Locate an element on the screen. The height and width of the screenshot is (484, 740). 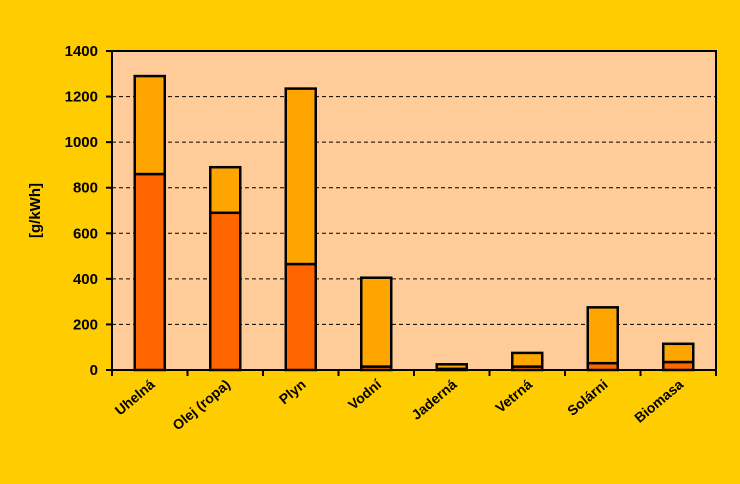
x-tick-label: Vetrná is located at coordinates (513, 396).